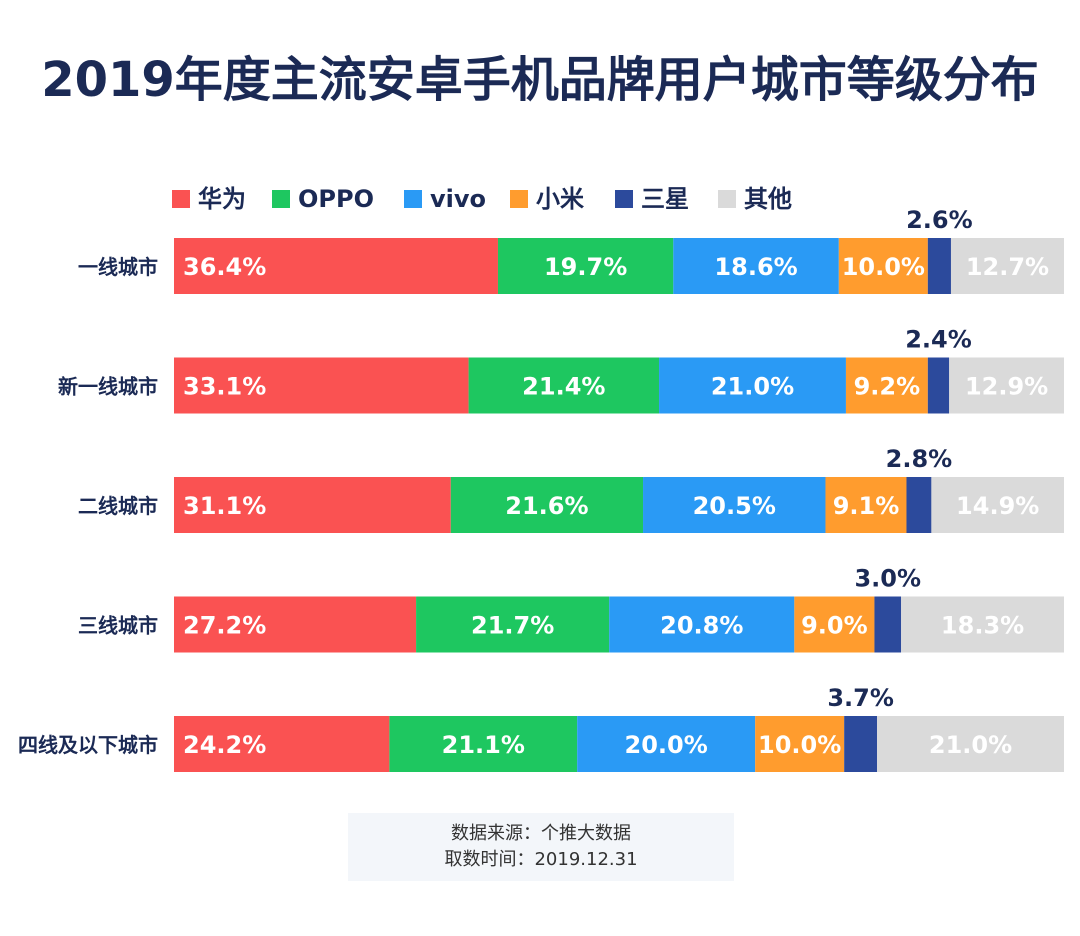 Image resolution: width=1080 pixels, height=936 pixels. I want to click on data-label: 14.9%, so click(997, 506).